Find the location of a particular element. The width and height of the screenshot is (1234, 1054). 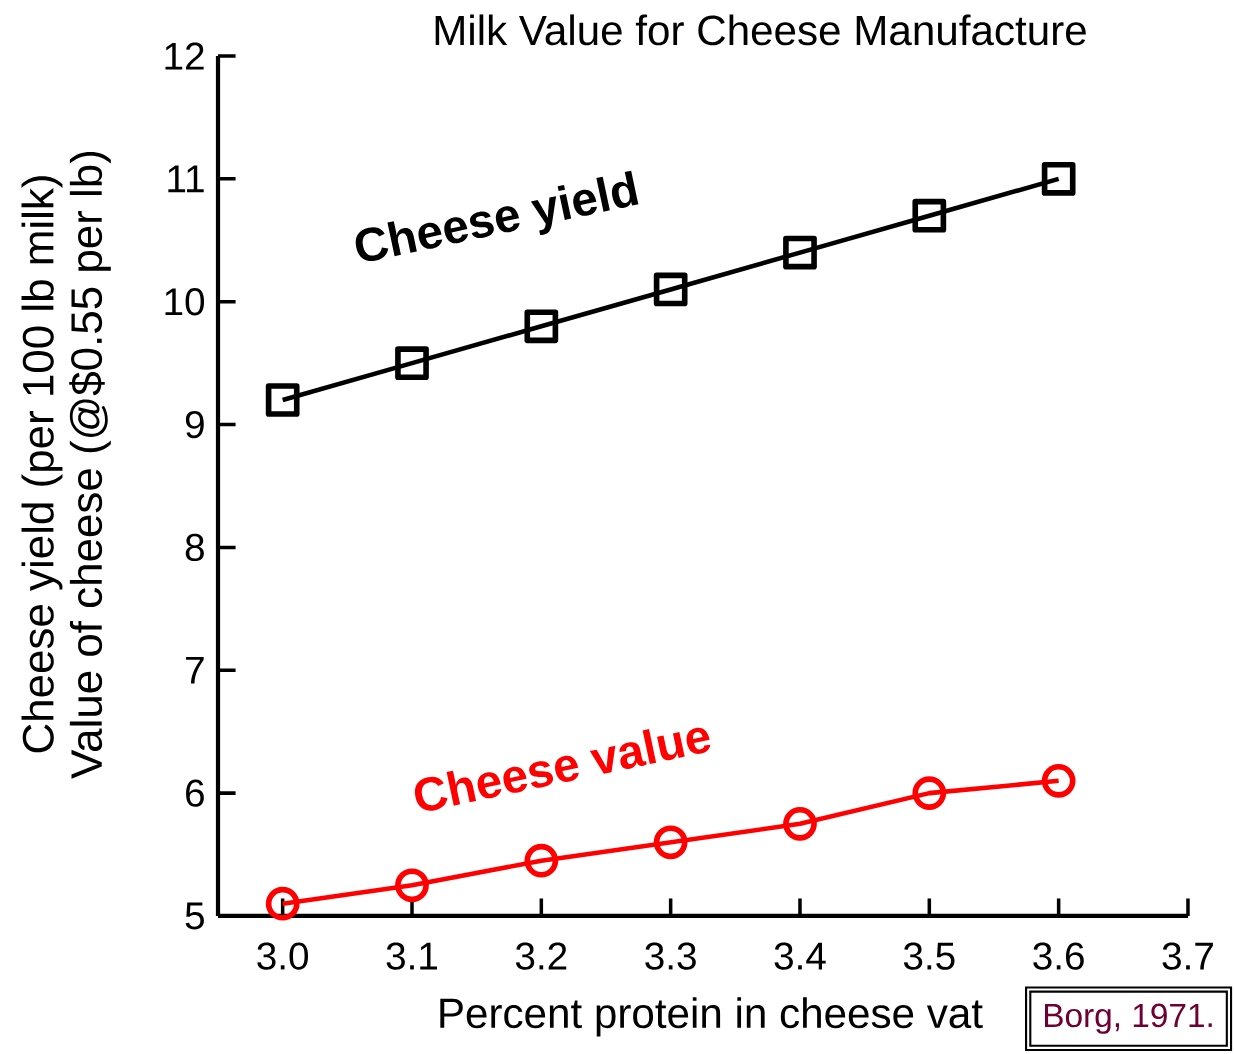

x-tick-label: 3.0 is located at coordinates (282, 956).